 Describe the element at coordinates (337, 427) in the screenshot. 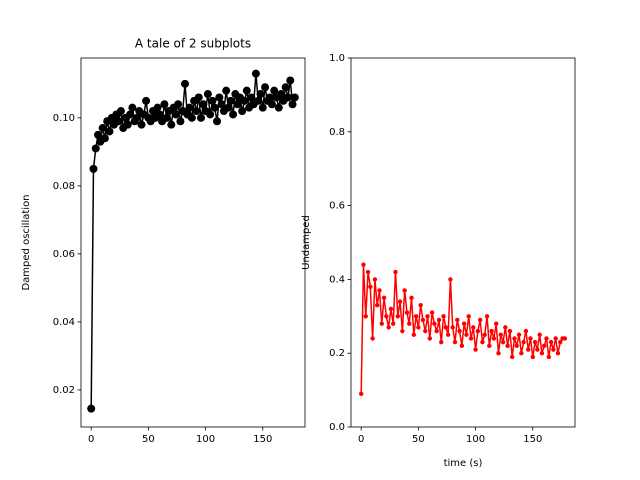

I see `y-tick-label: 0.0` at that location.